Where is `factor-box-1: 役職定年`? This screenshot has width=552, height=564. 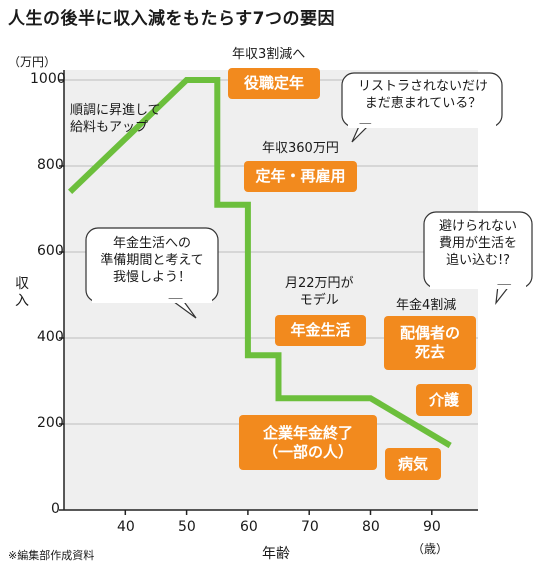
factor-box-1: 役職定年 is located at coordinates (274, 83).